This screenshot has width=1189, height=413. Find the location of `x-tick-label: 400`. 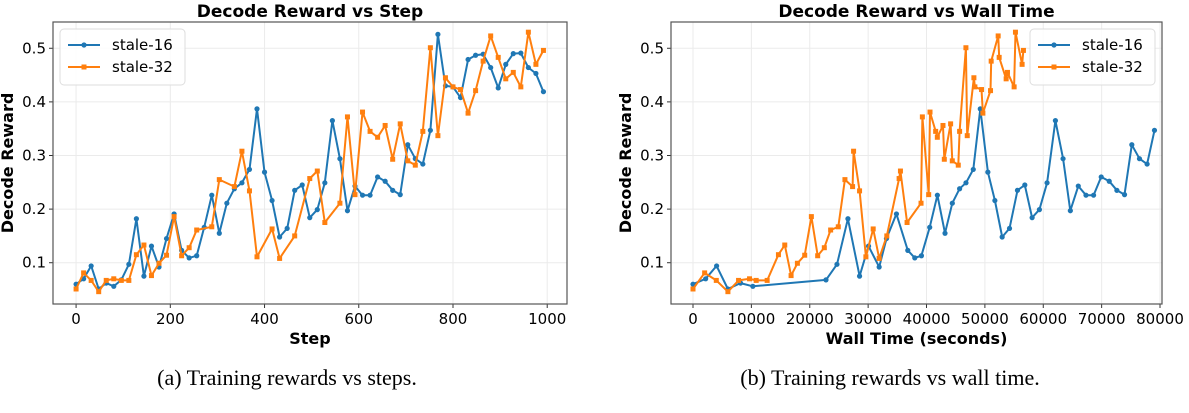

x-tick-label: 400 is located at coordinates (264, 319).